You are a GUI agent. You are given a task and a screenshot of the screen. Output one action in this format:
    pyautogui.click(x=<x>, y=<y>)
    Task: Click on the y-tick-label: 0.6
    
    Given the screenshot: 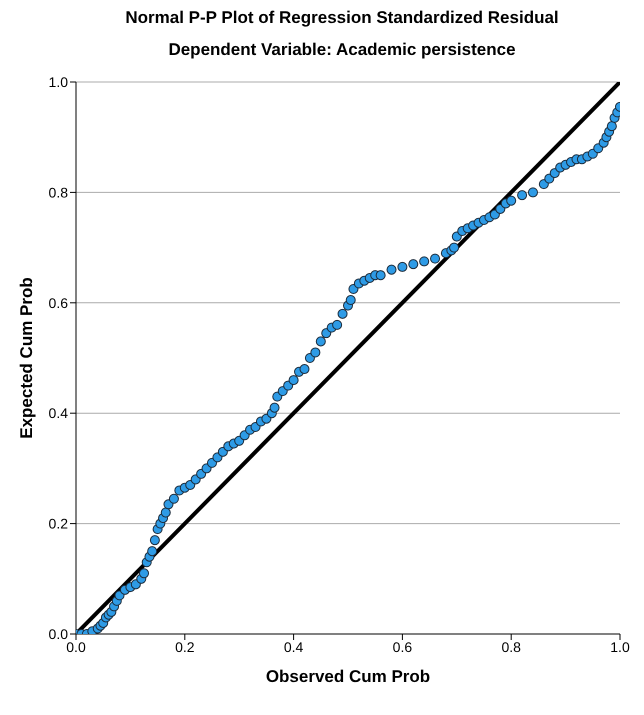 What is the action you would take?
    pyautogui.click(x=58, y=302)
    